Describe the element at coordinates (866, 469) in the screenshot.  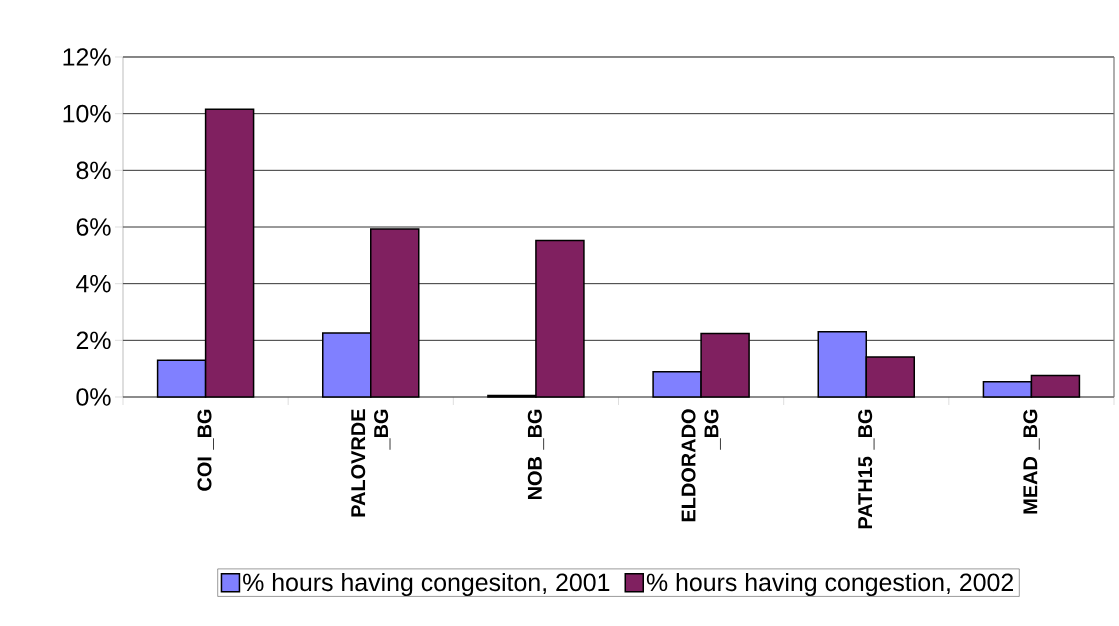
I see `x-tick-label: PATH15 _BG` at that location.